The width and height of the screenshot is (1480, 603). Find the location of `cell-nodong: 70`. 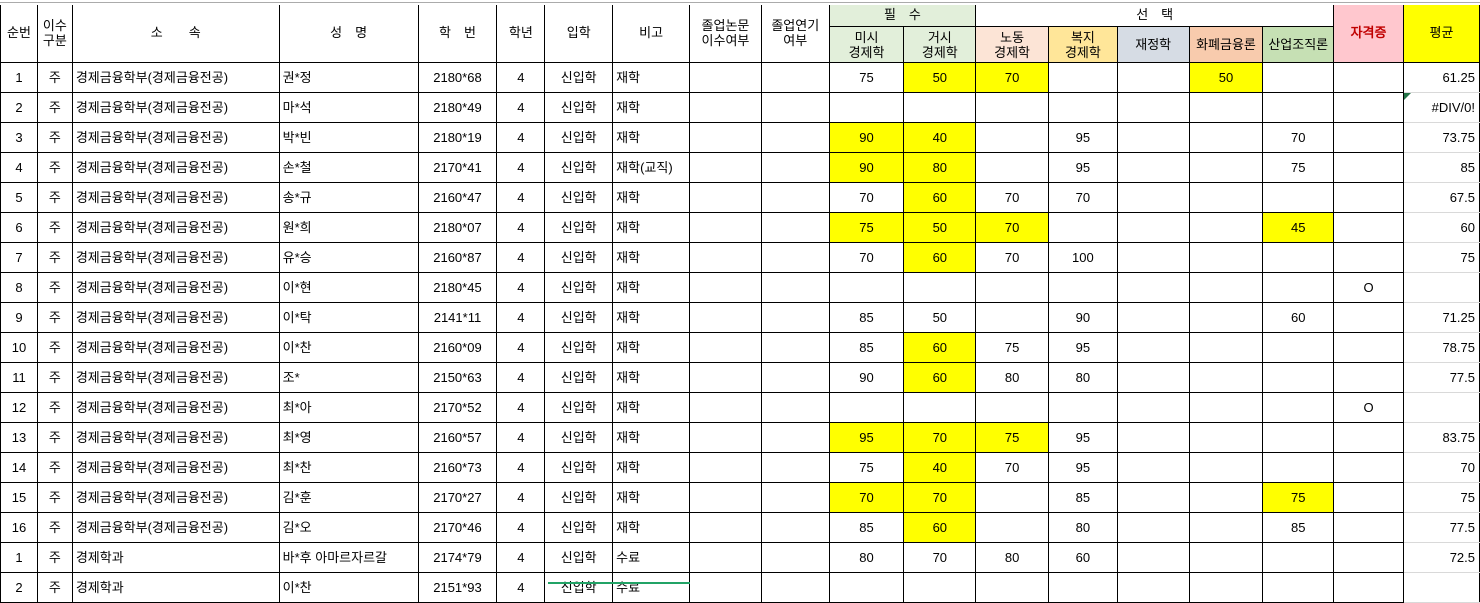

cell-nodong: 70 is located at coordinates (1012, 77).